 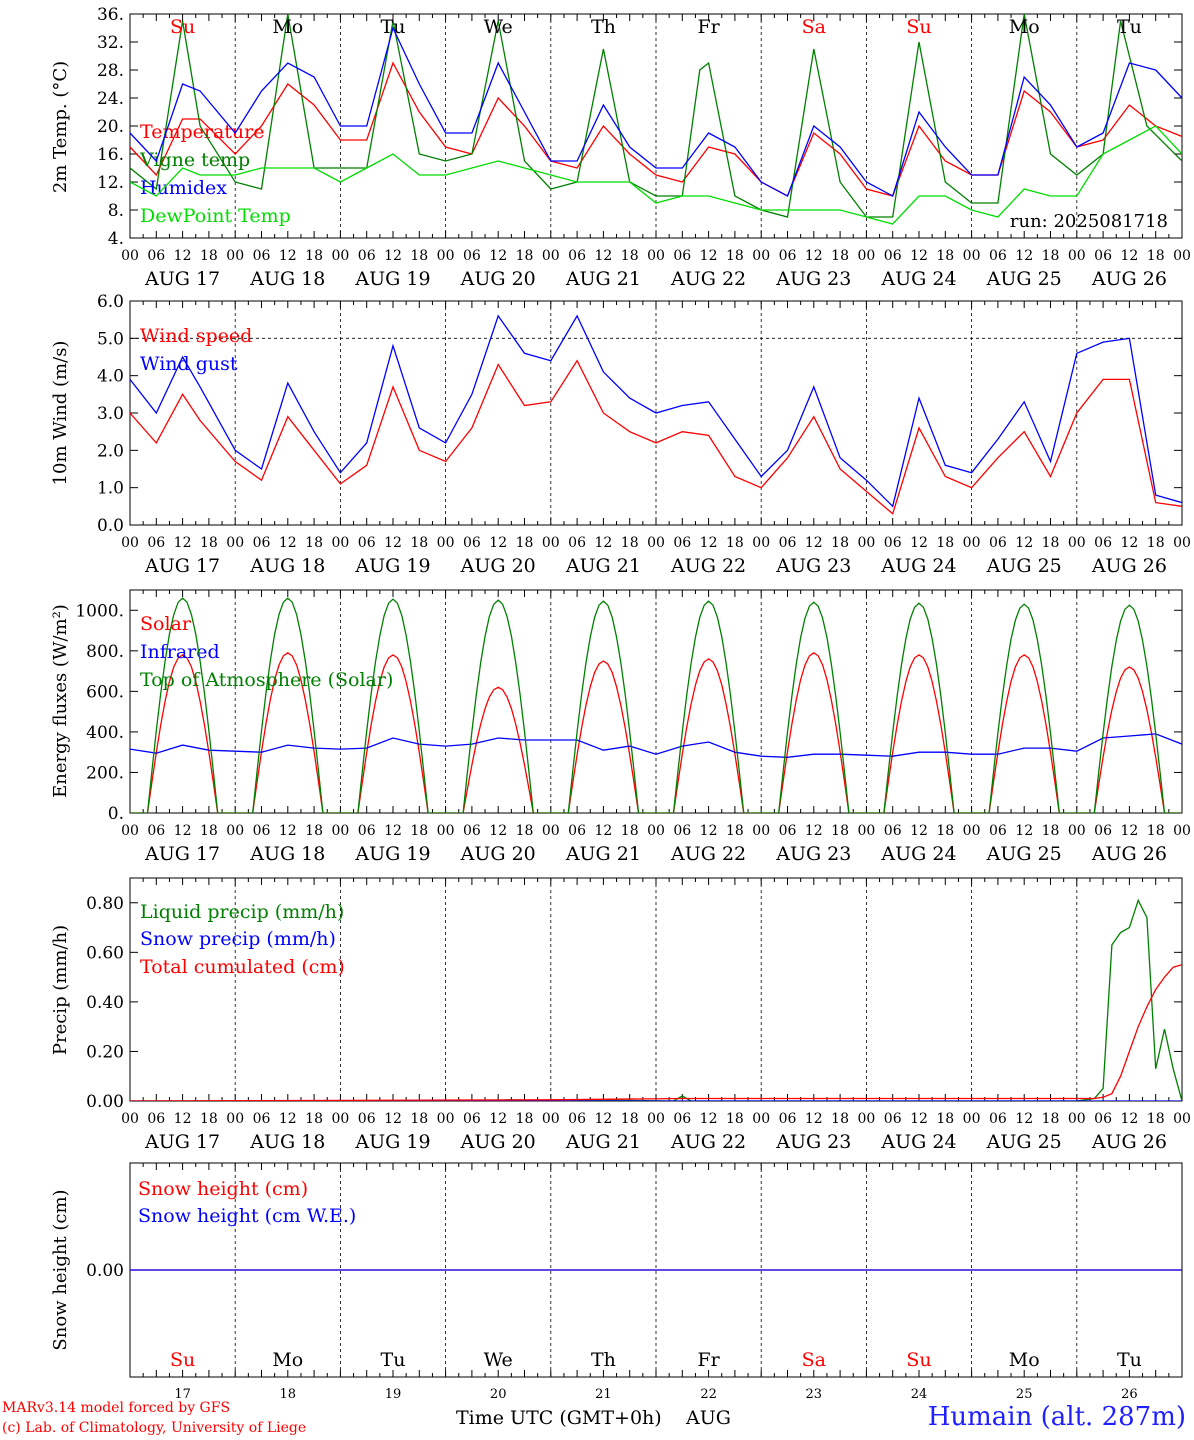 I want to click on date-label: AUG 26, so click(x=1129, y=566).